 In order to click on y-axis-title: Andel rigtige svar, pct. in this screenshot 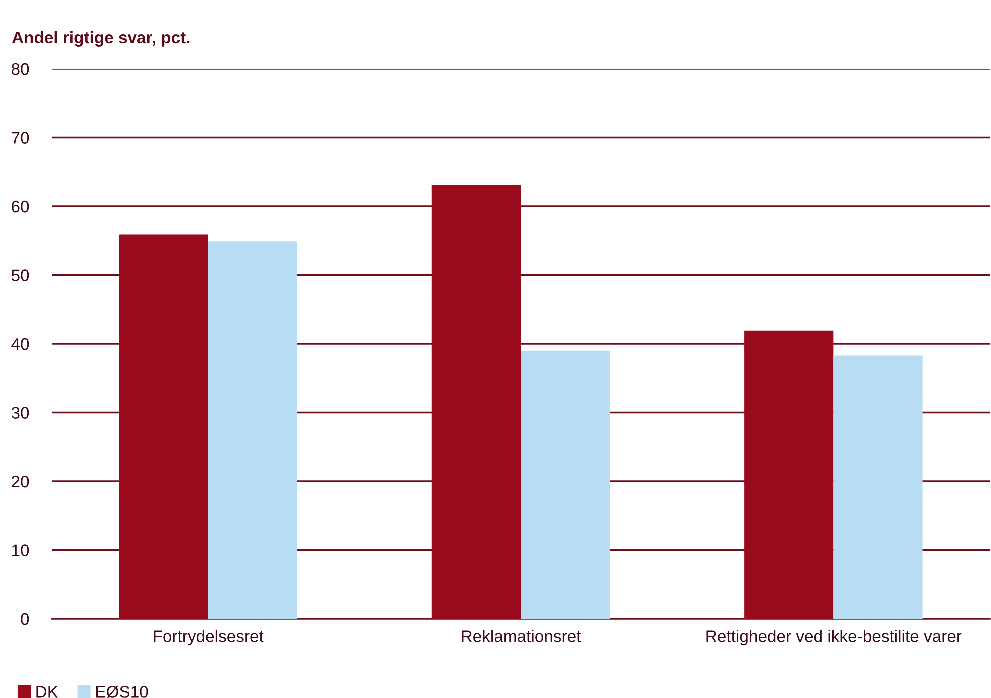, I will do `click(101, 39)`.